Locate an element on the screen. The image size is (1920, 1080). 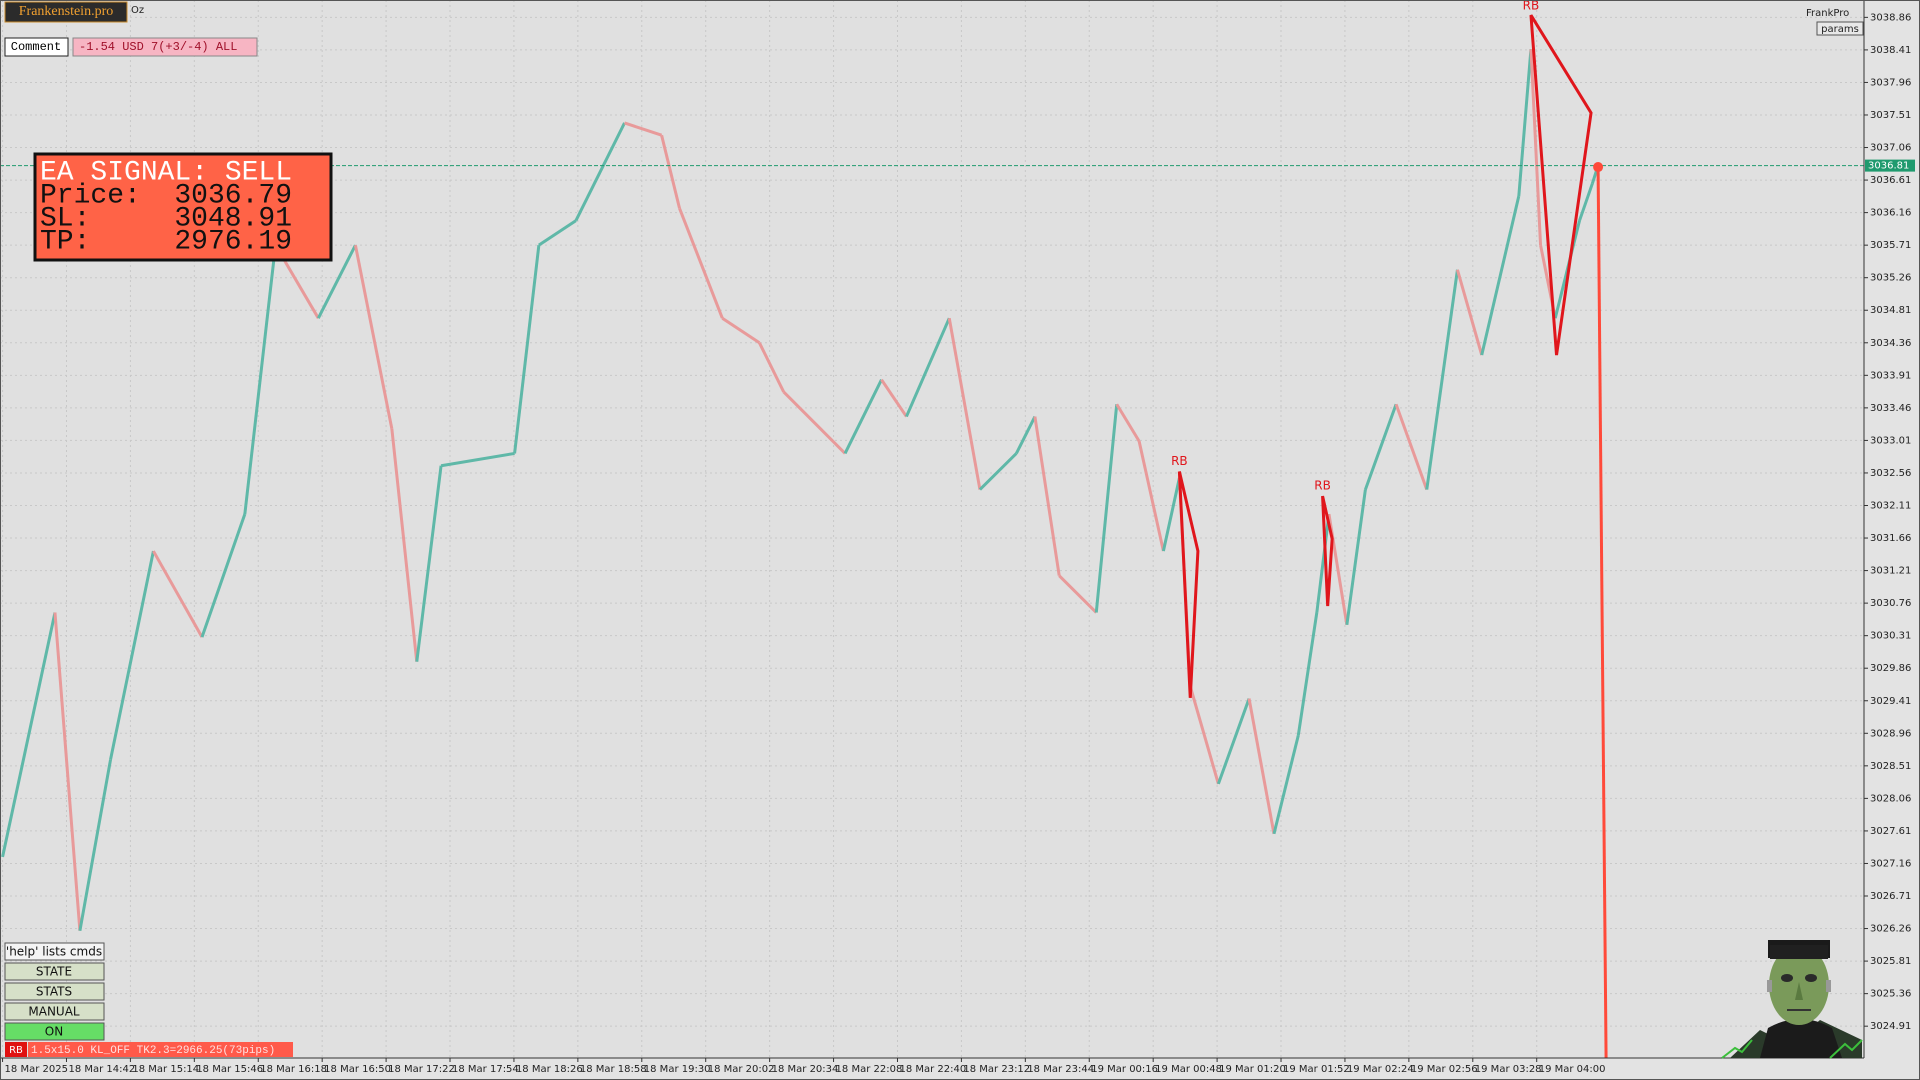
x-tick-label: 19 Mar 00:16 is located at coordinates (1124, 1069).